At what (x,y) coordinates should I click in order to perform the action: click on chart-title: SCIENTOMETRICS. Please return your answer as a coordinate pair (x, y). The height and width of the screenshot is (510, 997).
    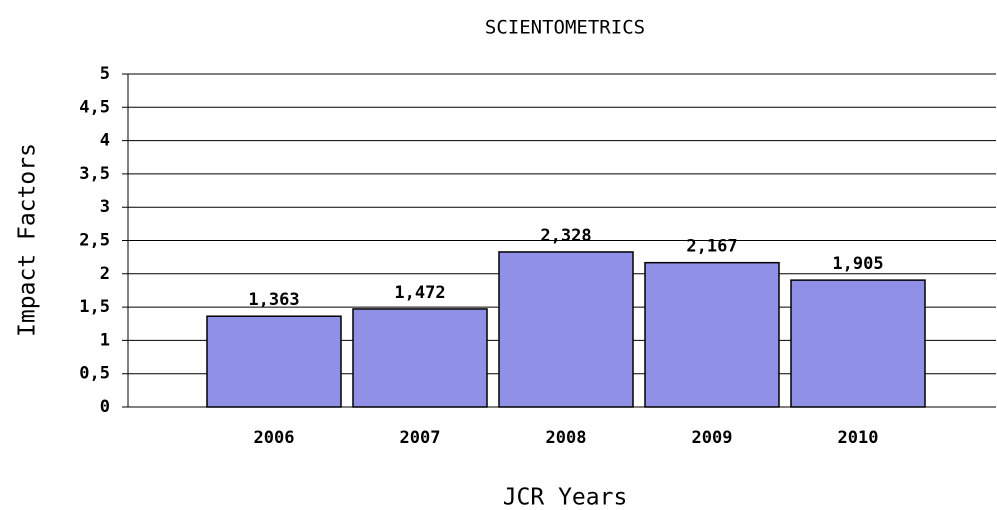
    Looking at the image, I should click on (565, 28).